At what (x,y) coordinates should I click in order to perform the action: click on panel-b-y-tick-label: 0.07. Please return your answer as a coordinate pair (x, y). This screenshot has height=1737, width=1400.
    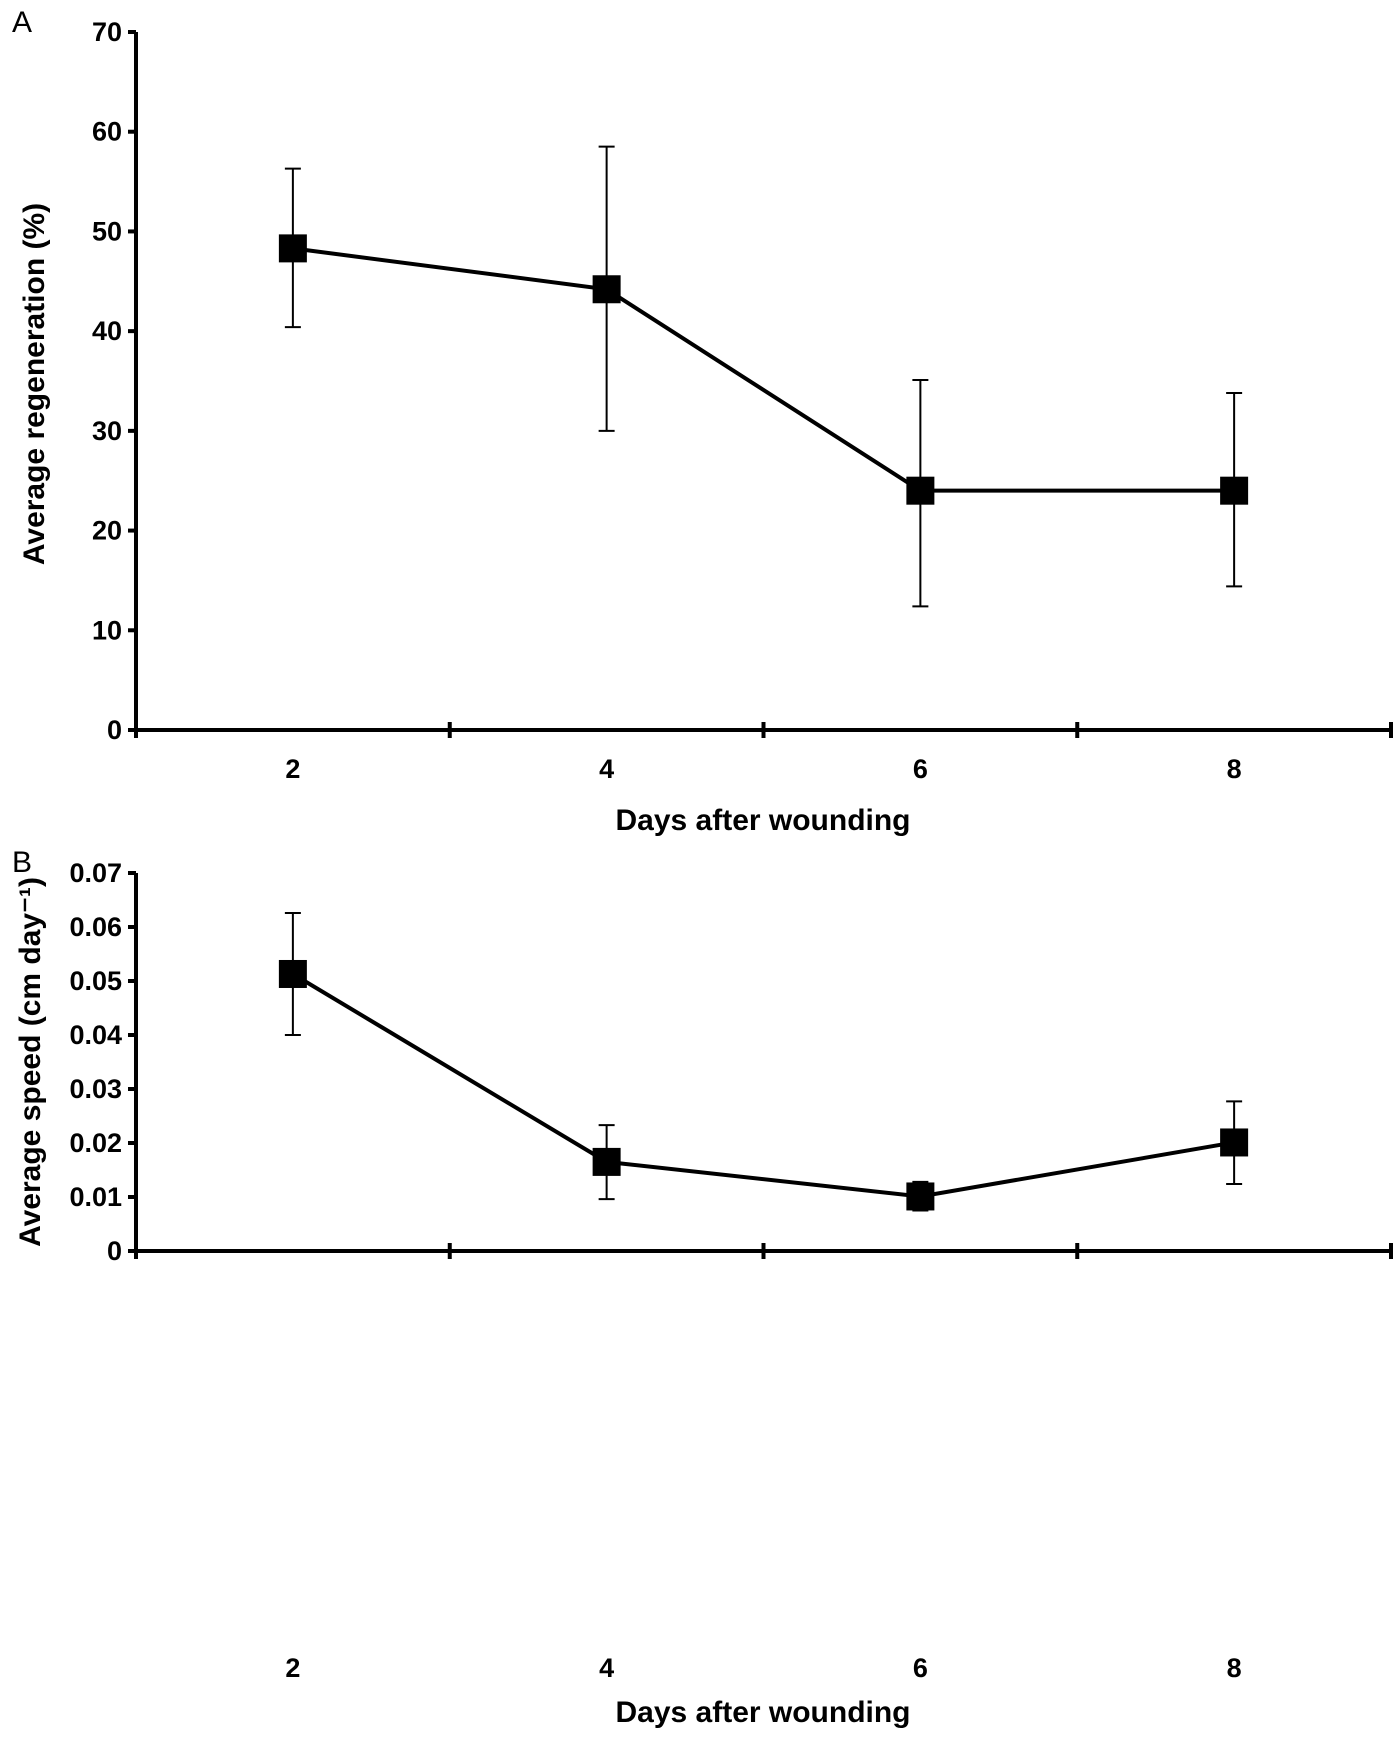
    Looking at the image, I should click on (95, 873).